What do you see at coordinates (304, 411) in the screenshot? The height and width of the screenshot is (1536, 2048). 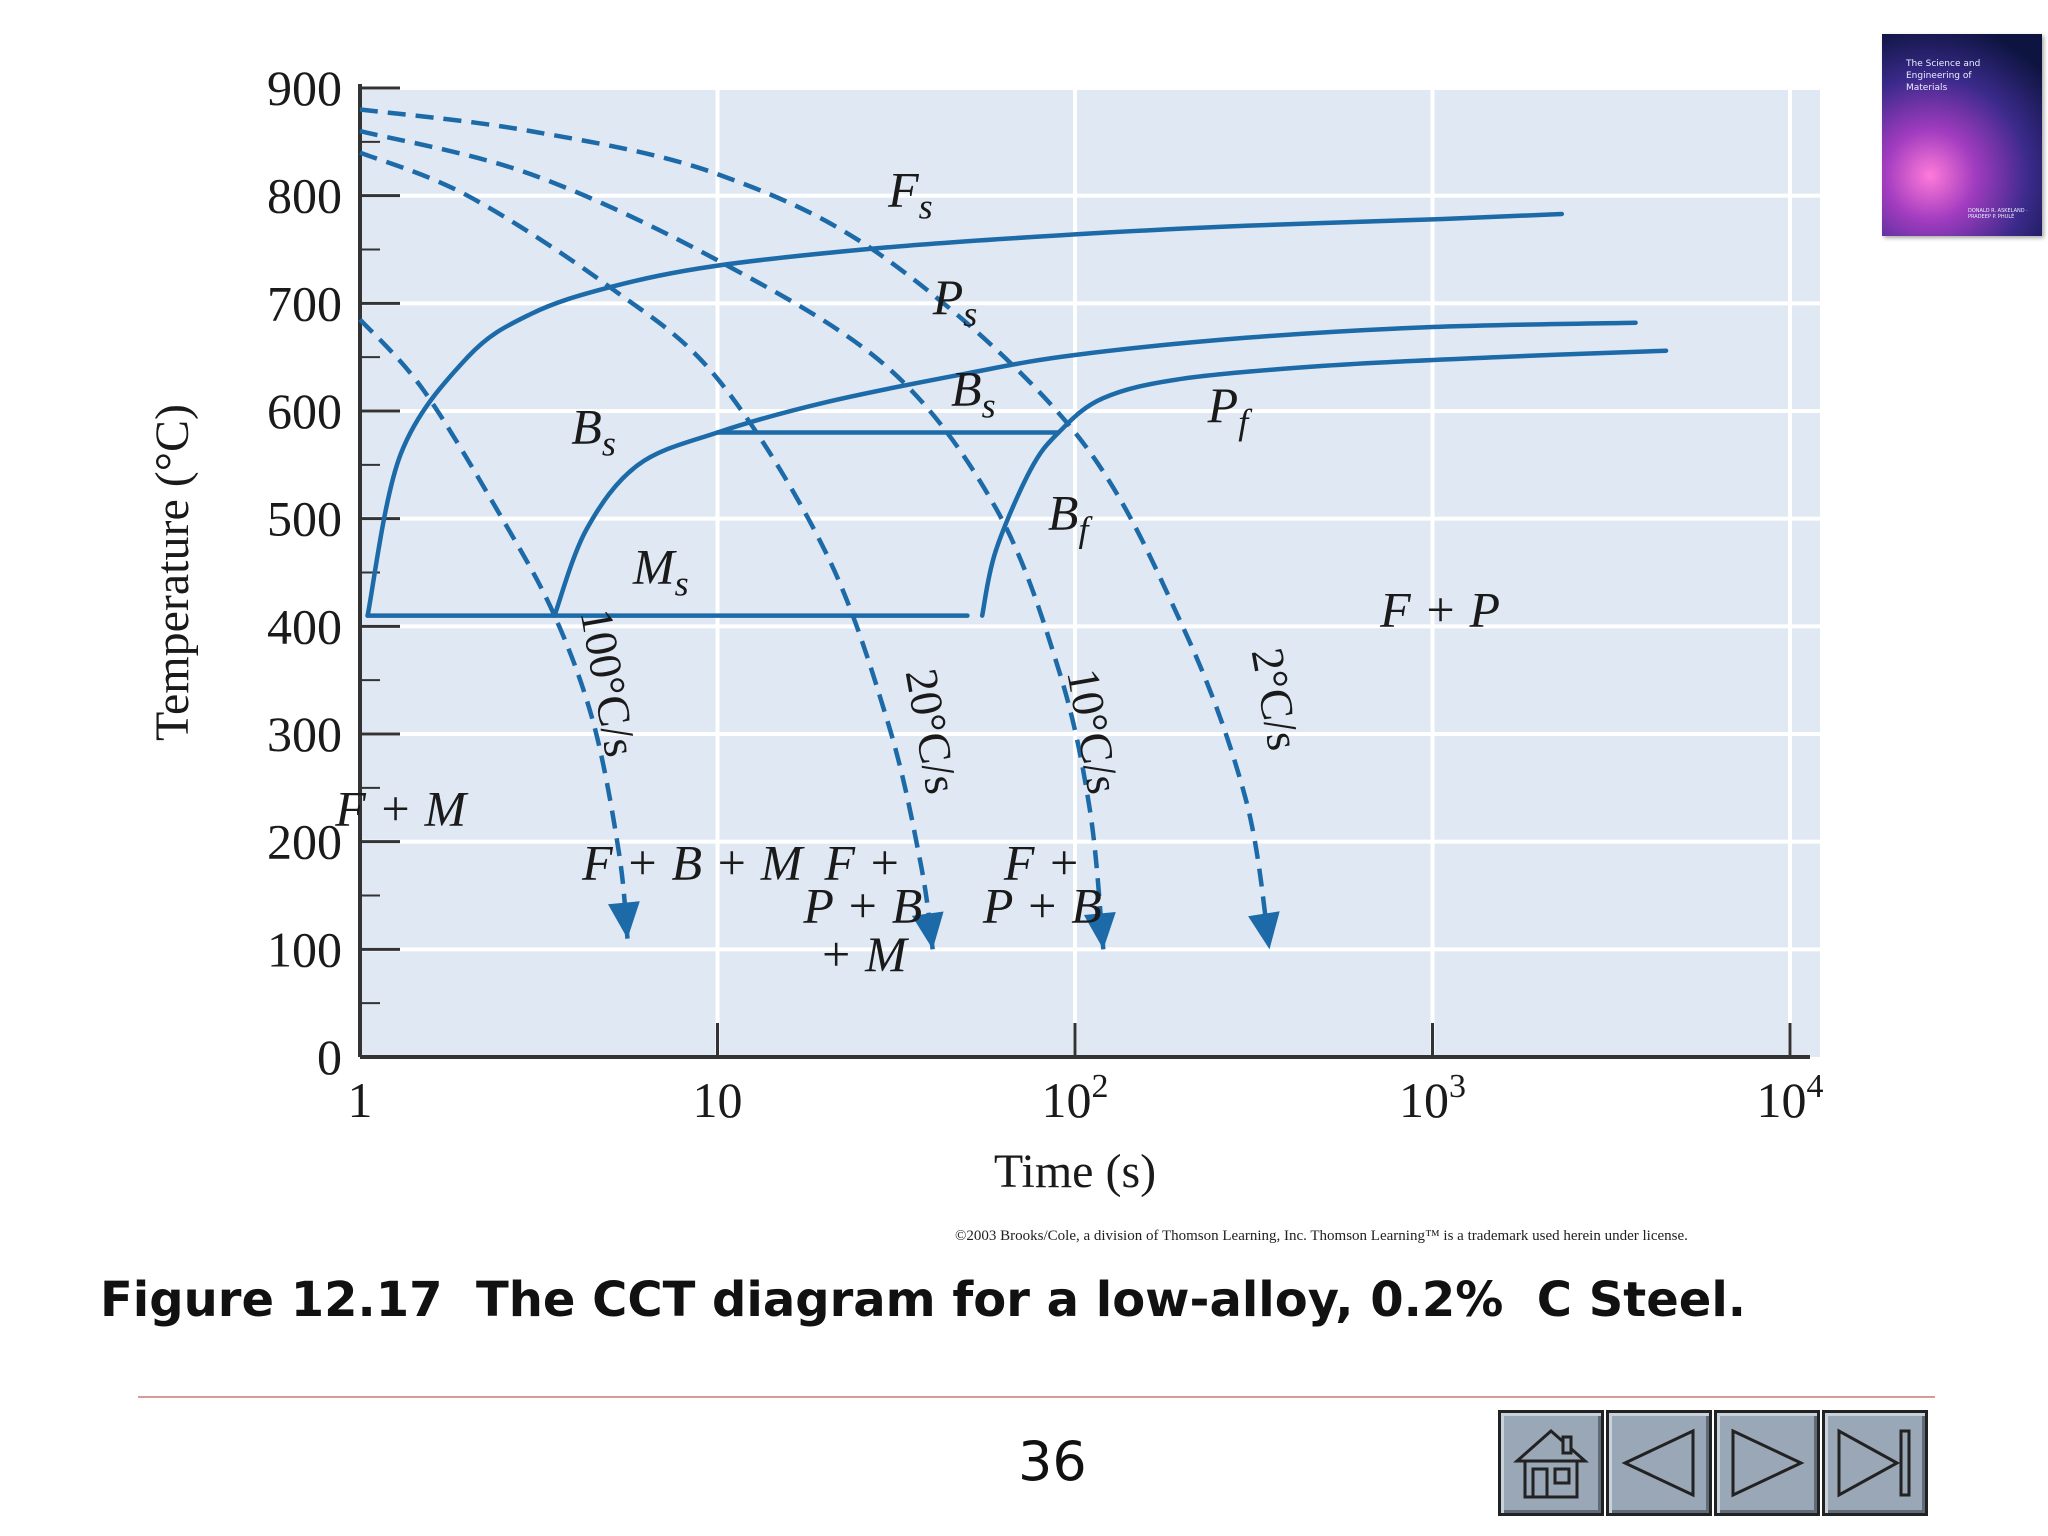 I see `y-tick-label: 600` at bounding box center [304, 411].